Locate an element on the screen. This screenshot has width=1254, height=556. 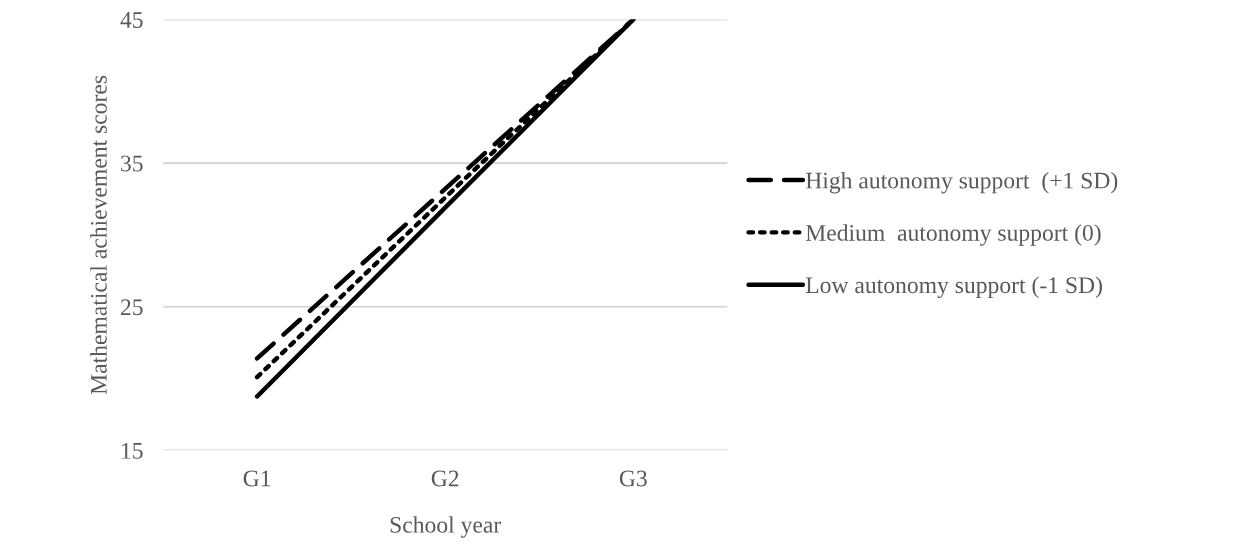
legend-label: Low autonomy support (-1 SD) is located at coordinates (953, 287).